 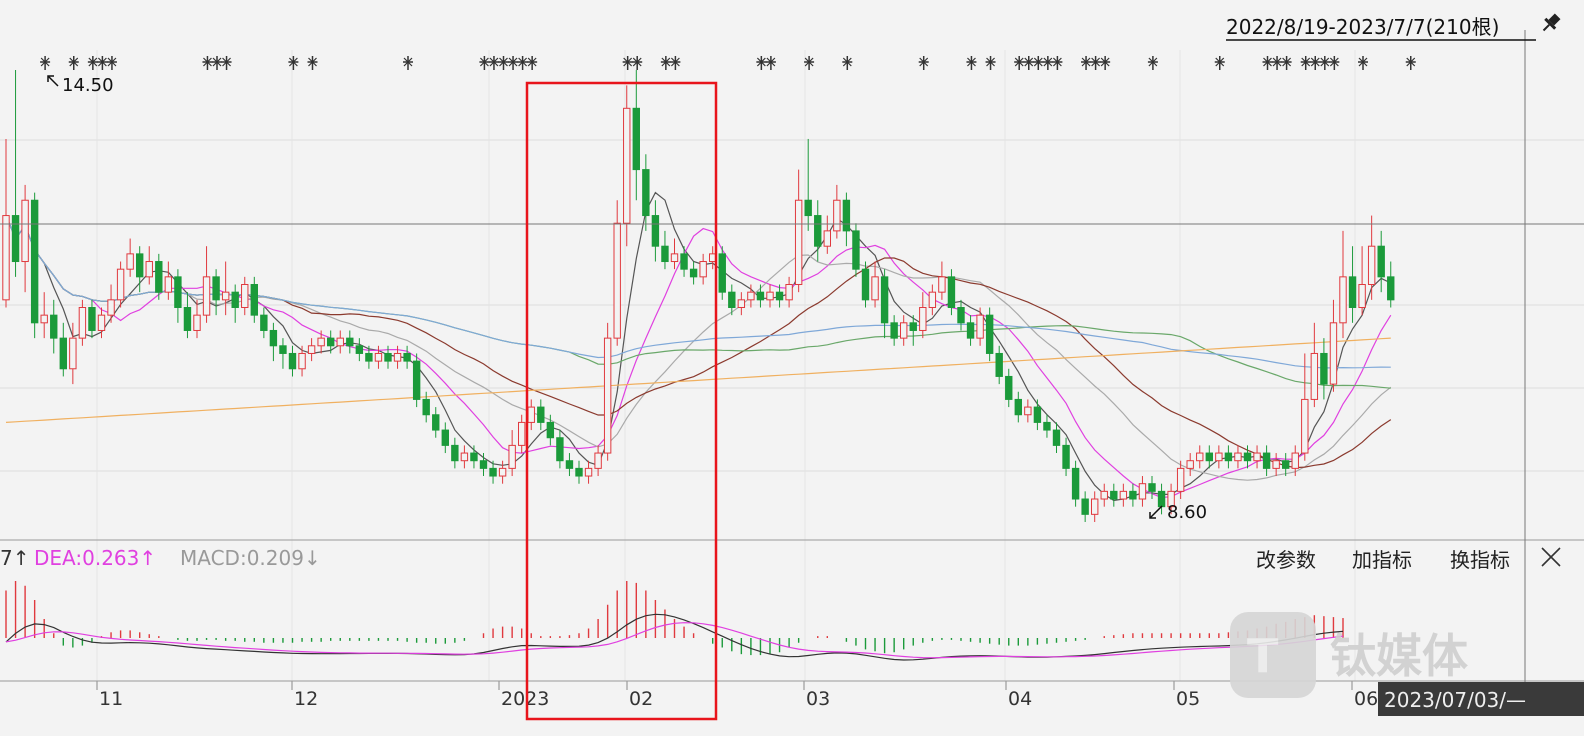 What do you see at coordinates (1382, 560) in the screenshot?
I see `add-indicator-button: 加指标` at bounding box center [1382, 560].